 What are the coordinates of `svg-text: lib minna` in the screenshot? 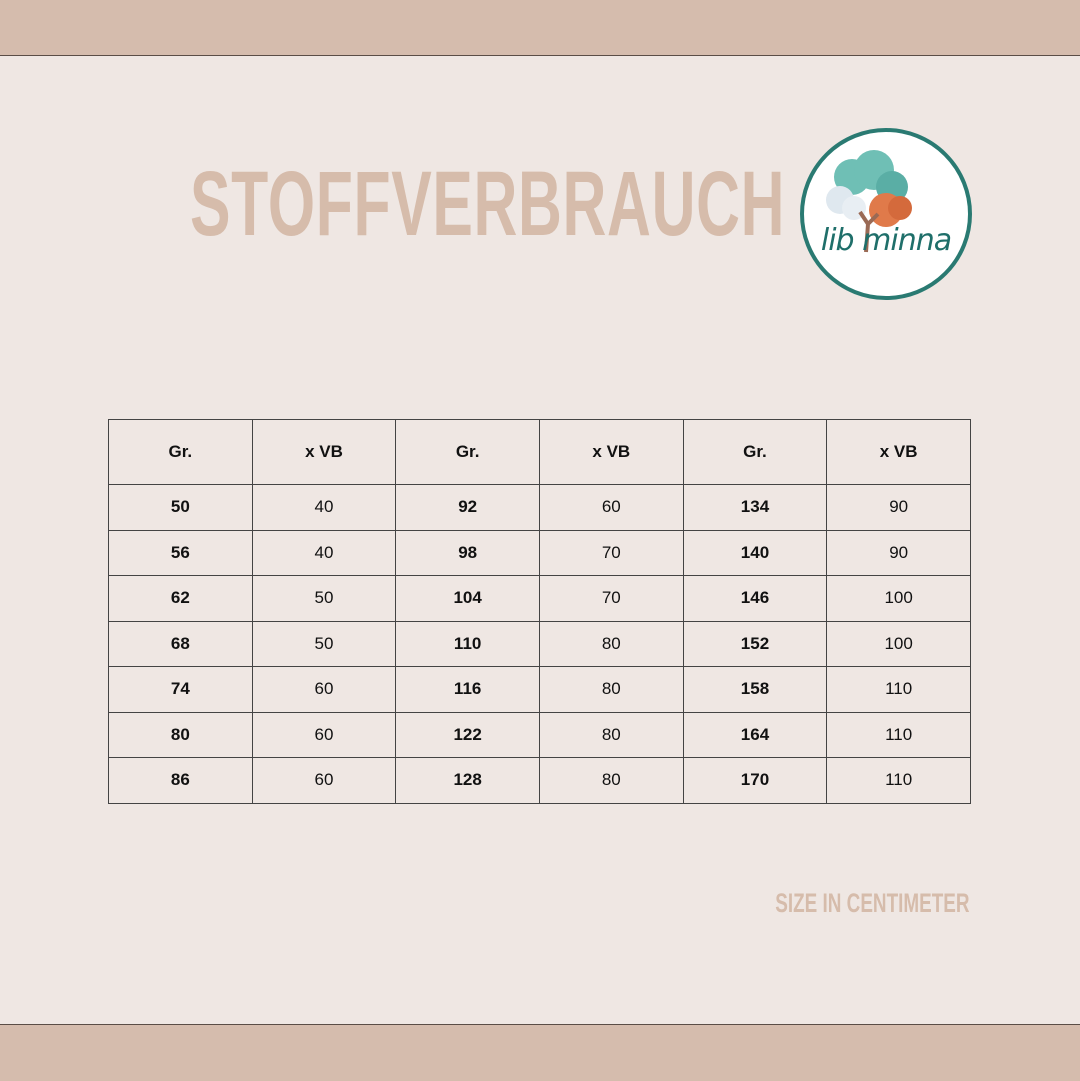 It's located at (886, 240).